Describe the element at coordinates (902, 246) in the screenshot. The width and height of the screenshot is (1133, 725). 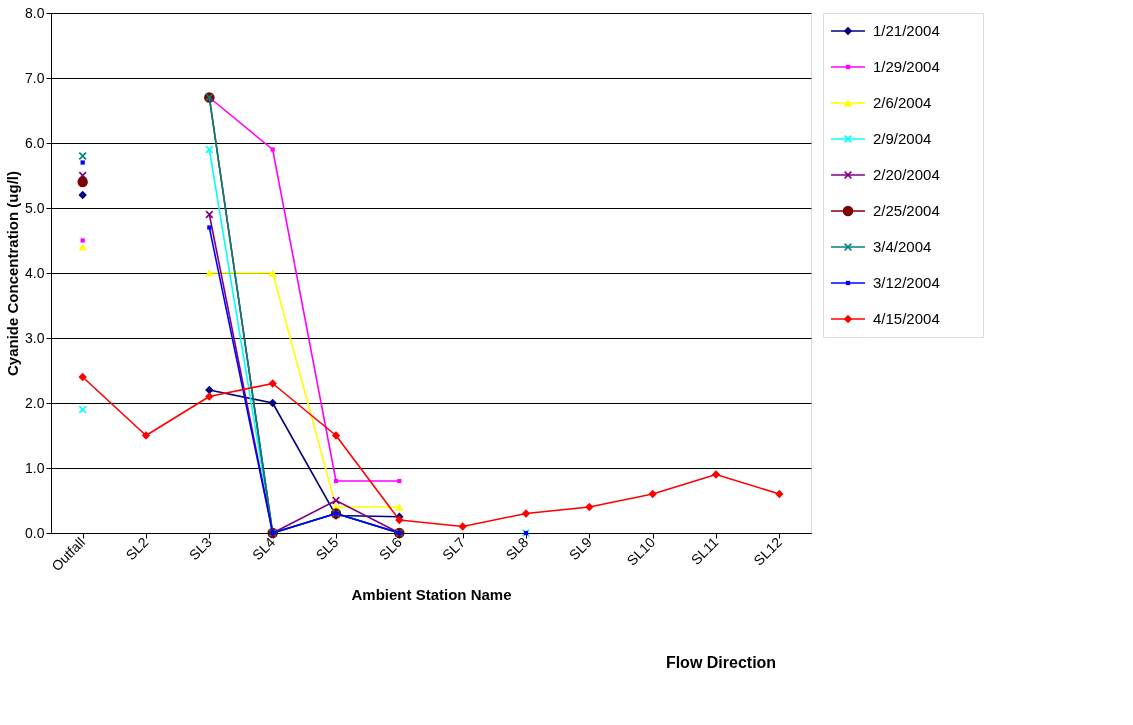
I see `legend-label: 3/4/2004` at that location.